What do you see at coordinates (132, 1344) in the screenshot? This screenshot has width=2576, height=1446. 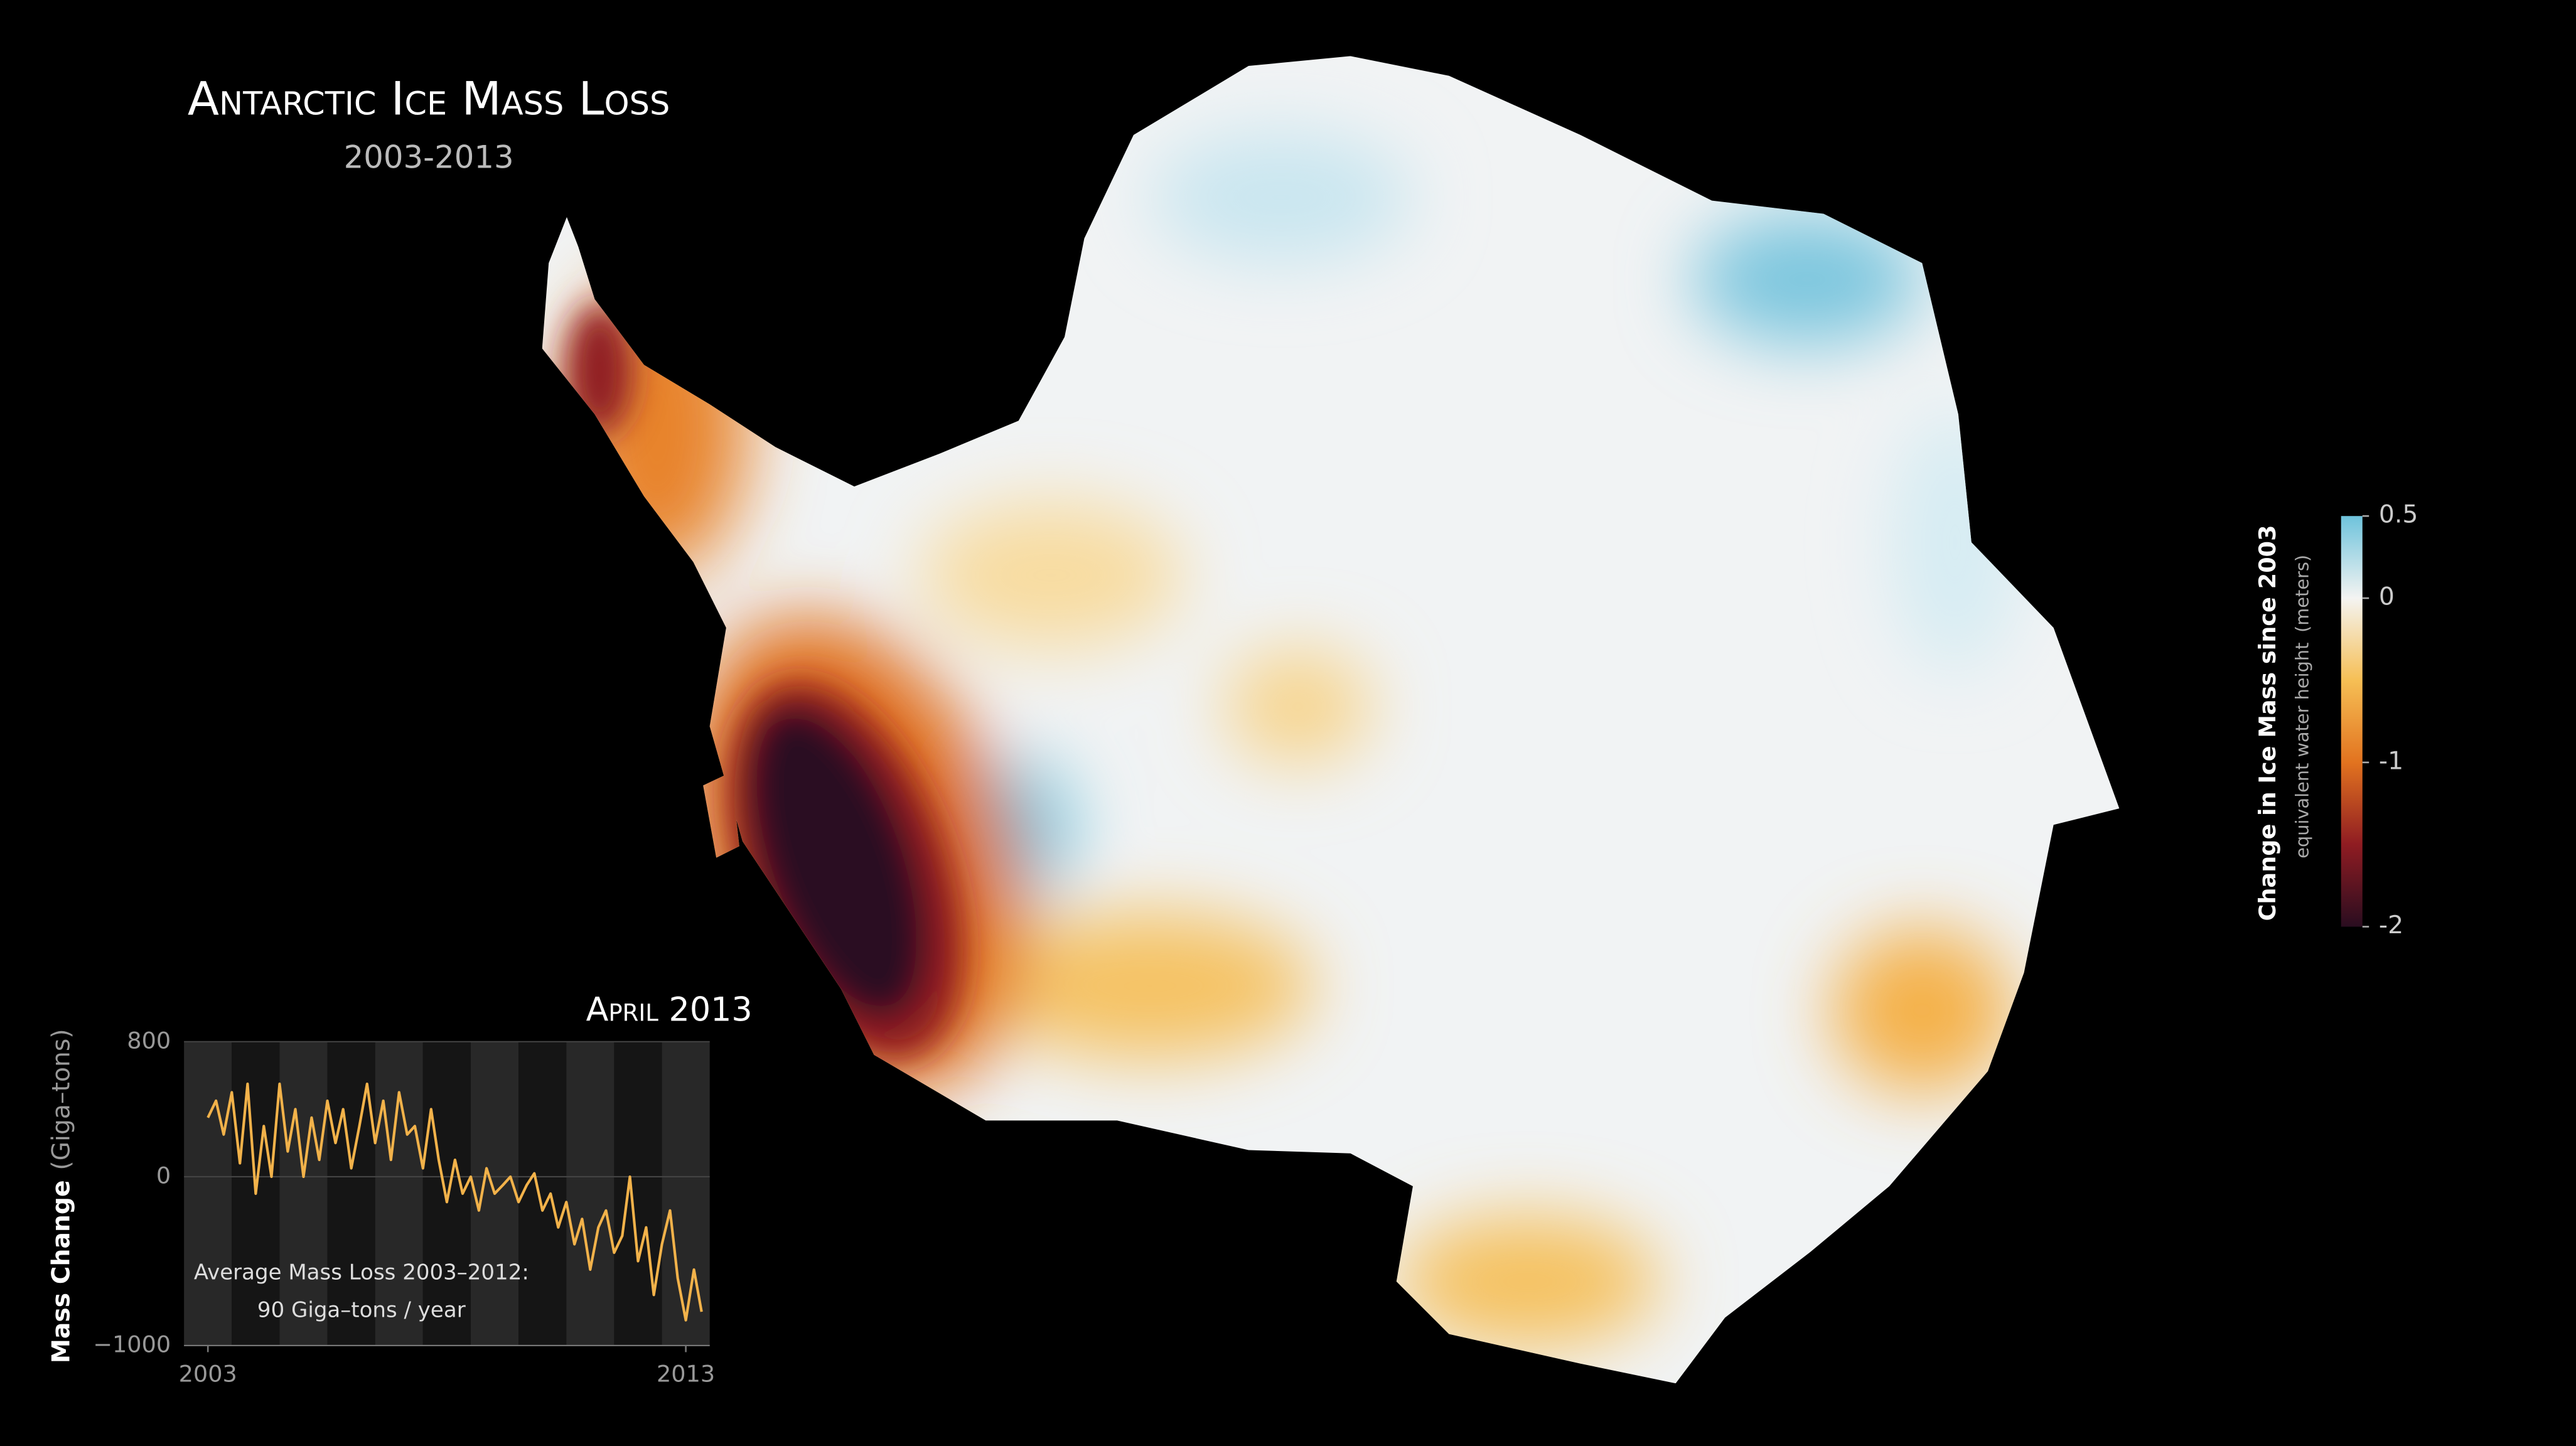 I see `y-tick-label: −1000` at bounding box center [132, 1344].